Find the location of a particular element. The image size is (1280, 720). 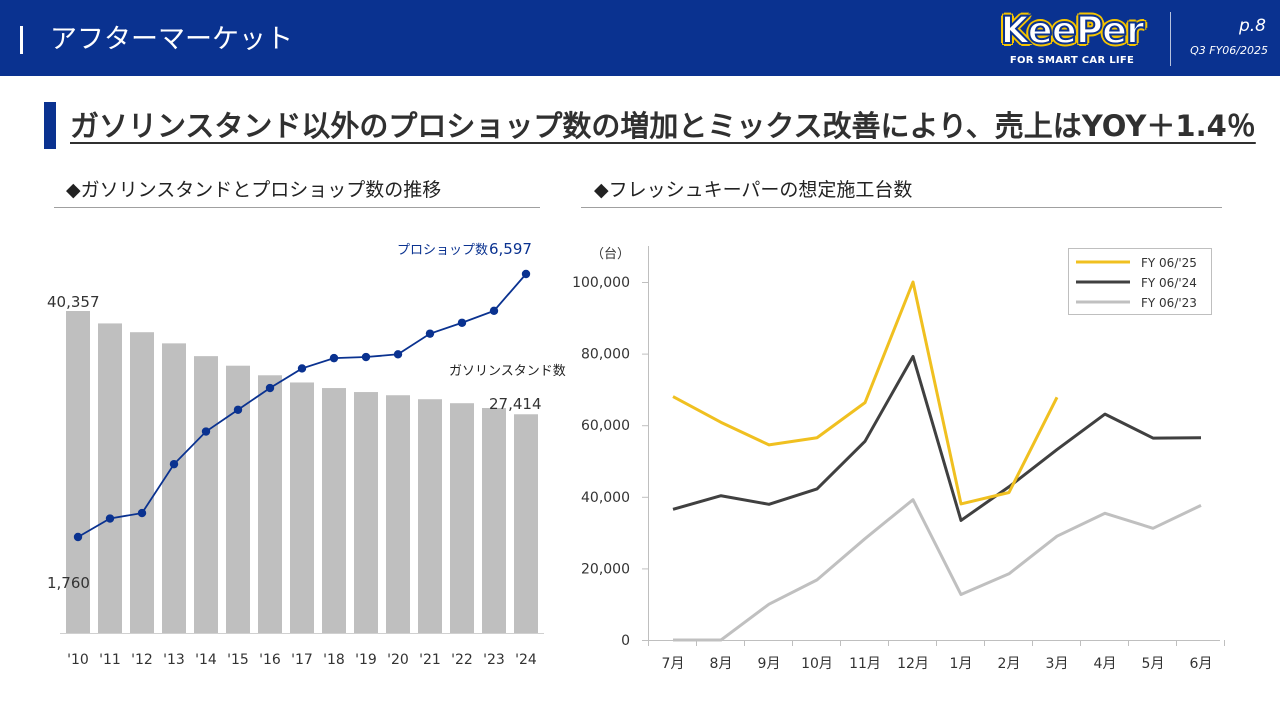

x-tick-label: 12月 is located at coordinates (913, 664).